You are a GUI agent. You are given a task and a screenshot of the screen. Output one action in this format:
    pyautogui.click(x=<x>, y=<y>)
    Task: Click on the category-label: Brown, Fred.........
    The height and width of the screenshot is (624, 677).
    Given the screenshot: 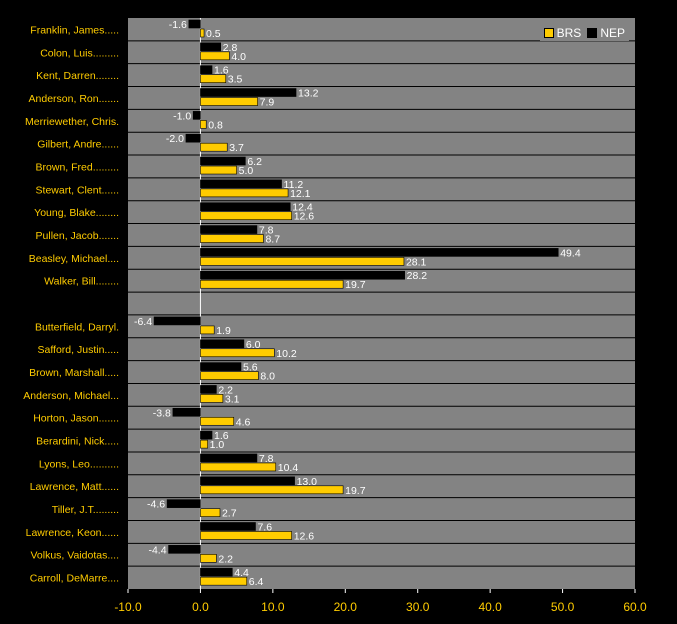 What is the action you would take?
    pyautogui.click(x=77, y=167)
    